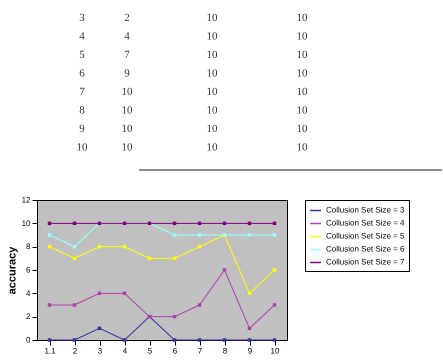  I want to click on y-tick-label: 4, so click(29, 293).